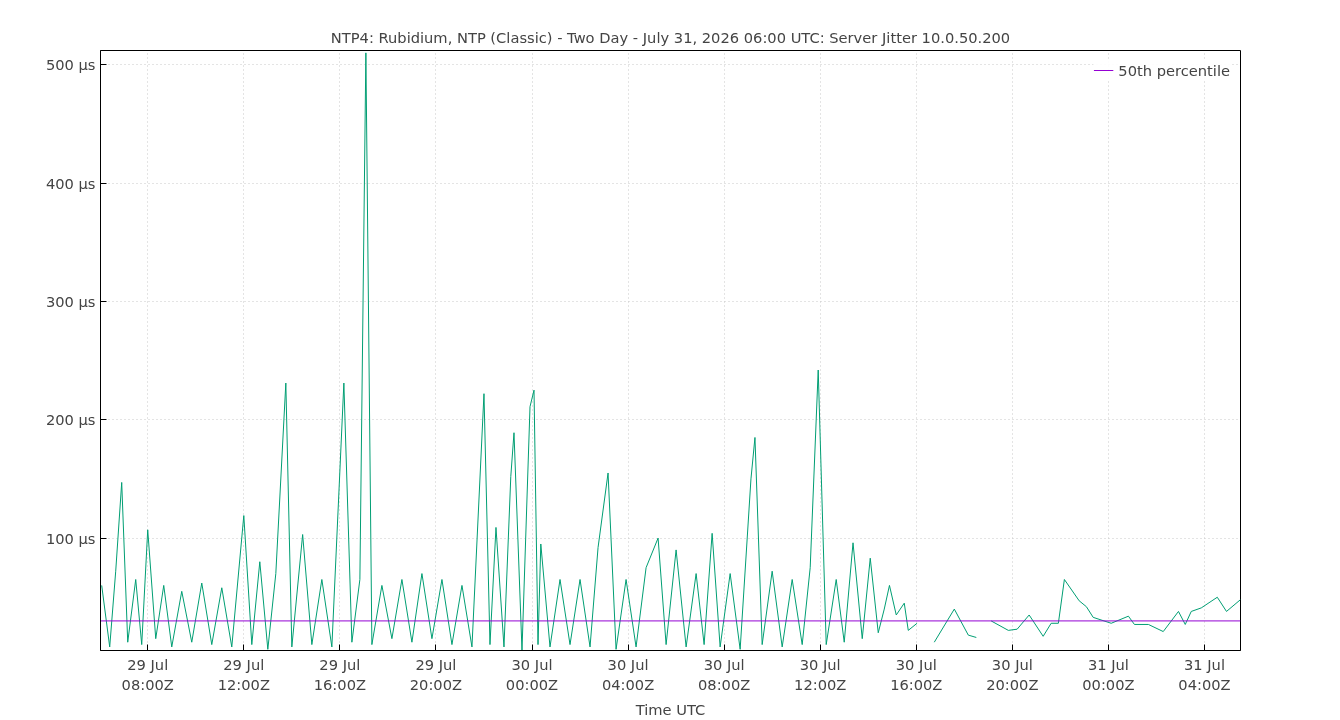  I want to click on x-tick-label: 30 Jul 08:00Z, so click(724, 674).